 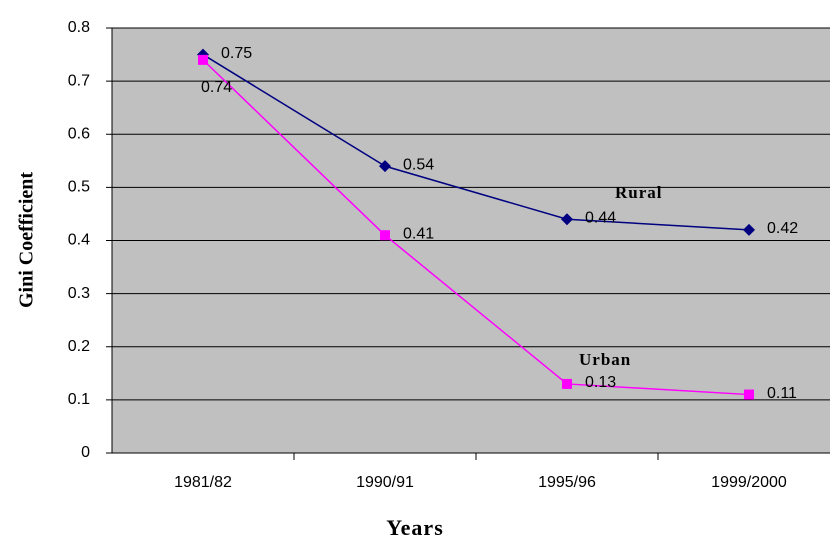 What do you see at coordinates (203, 482) in the screenshot?
I see `x-tick-label: 1981/82` at bounding box center [203, 482].